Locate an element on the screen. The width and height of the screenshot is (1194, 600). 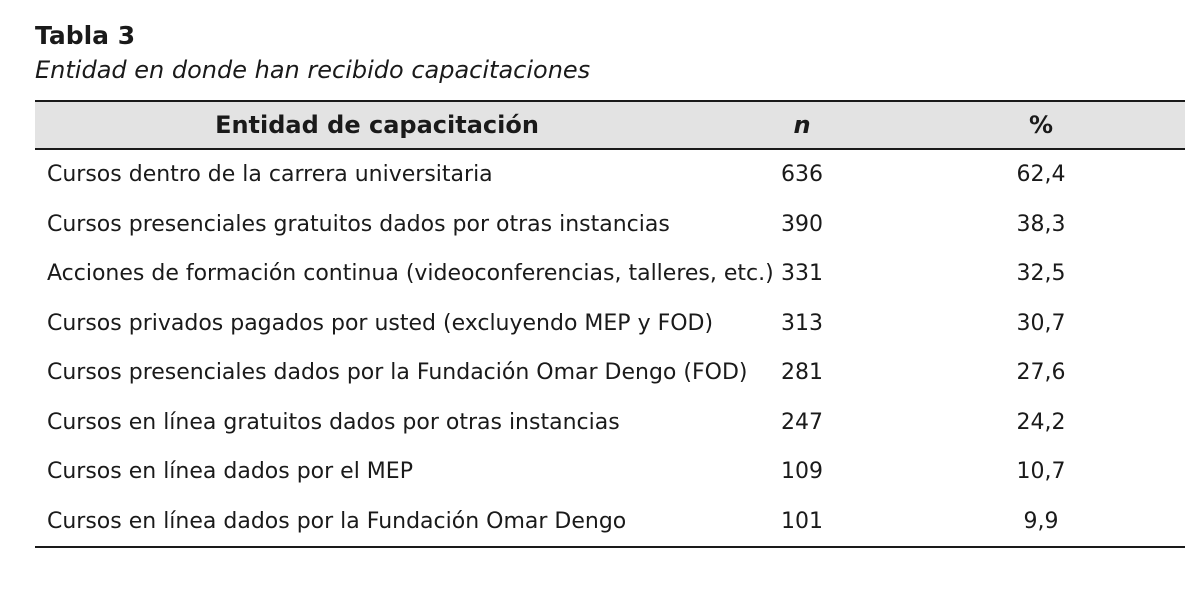
header-row: Entidad de capacitación n % is located at coordinates (610, 125).